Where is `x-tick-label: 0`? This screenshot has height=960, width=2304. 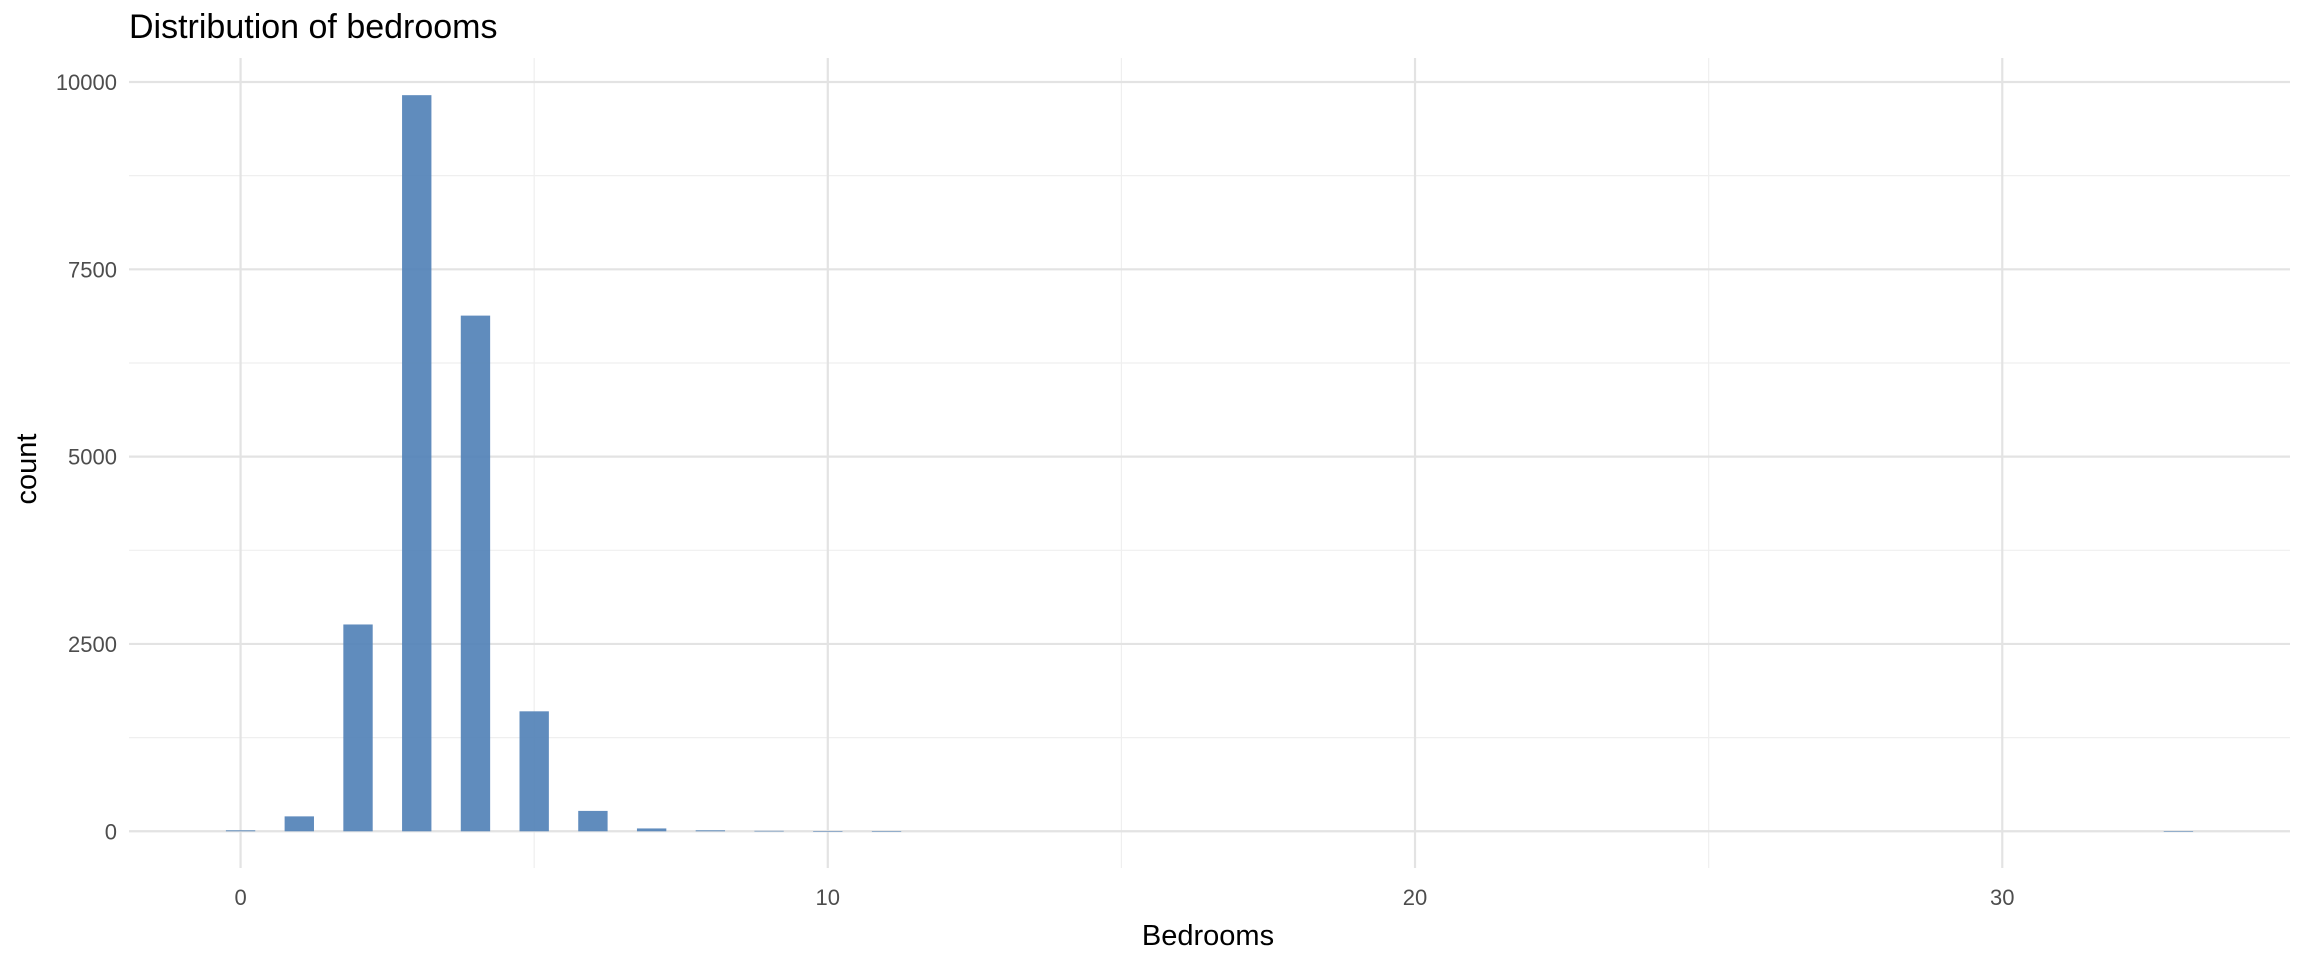
x-tick-label: 0 is located at coordinates (240, 897).